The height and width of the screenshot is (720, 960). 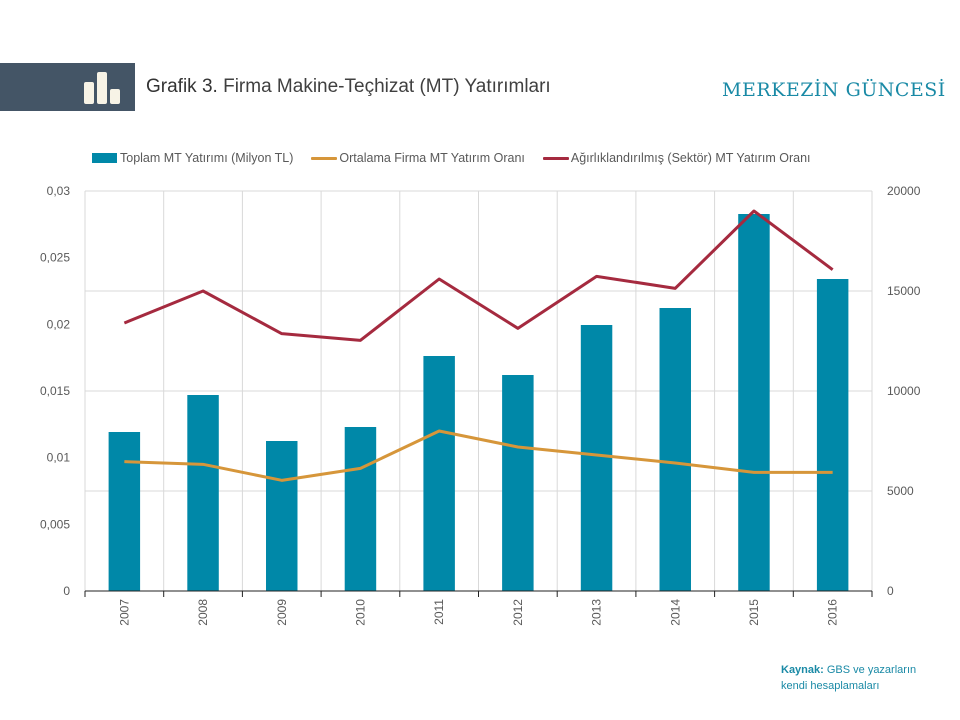 What do you see at coordinates (124, 511) in the screenshot?
I see `bar-2007` at bounding box center [124, 511].